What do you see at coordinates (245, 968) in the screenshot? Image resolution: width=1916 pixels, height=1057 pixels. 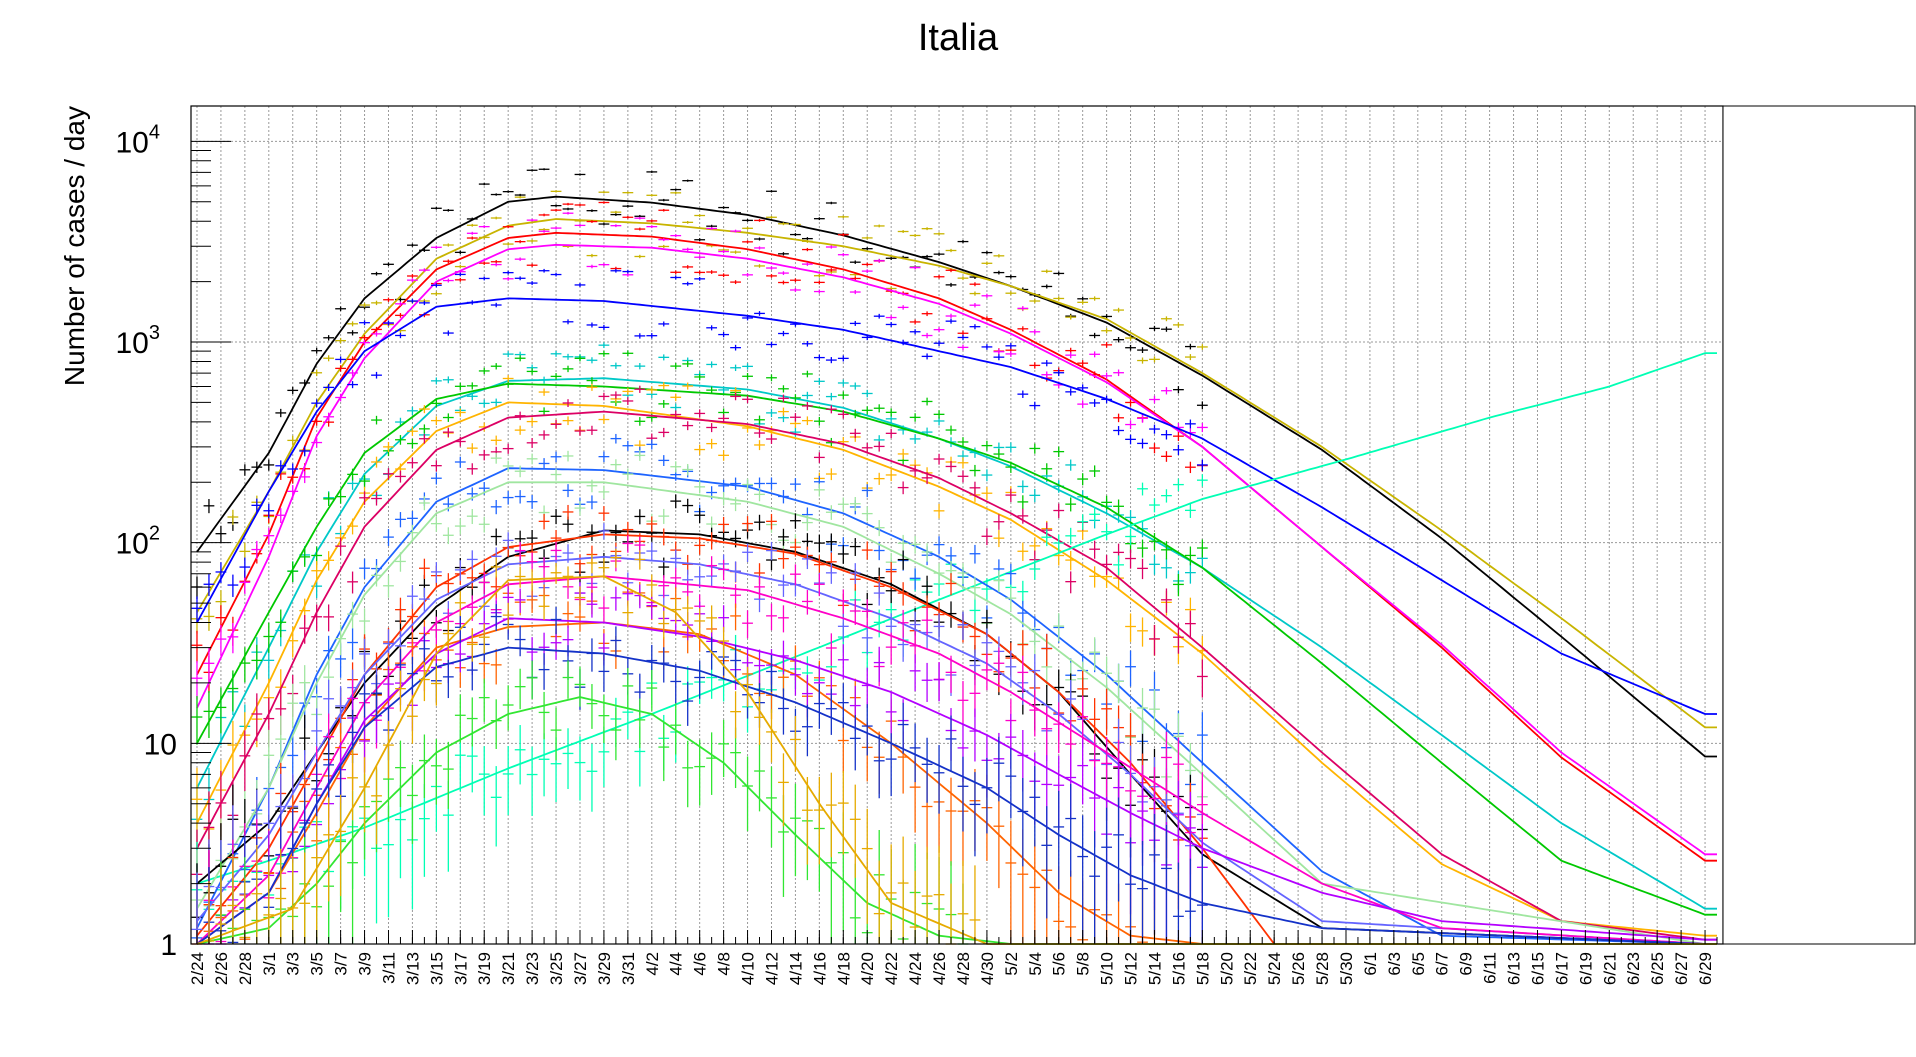 I see `x-tick-label: 2/28` at bounding box center [245, 968].